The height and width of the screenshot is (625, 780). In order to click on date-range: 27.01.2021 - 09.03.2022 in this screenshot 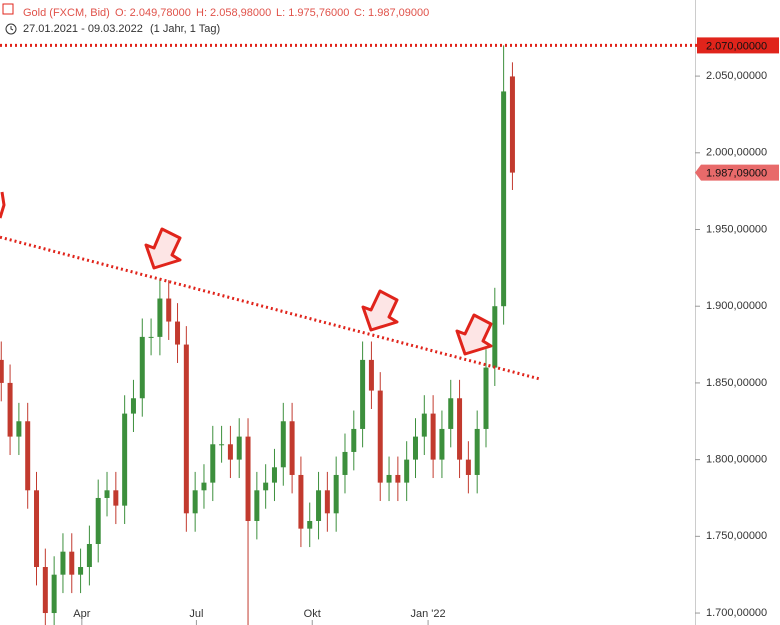, I will do `click(83, 29)`.